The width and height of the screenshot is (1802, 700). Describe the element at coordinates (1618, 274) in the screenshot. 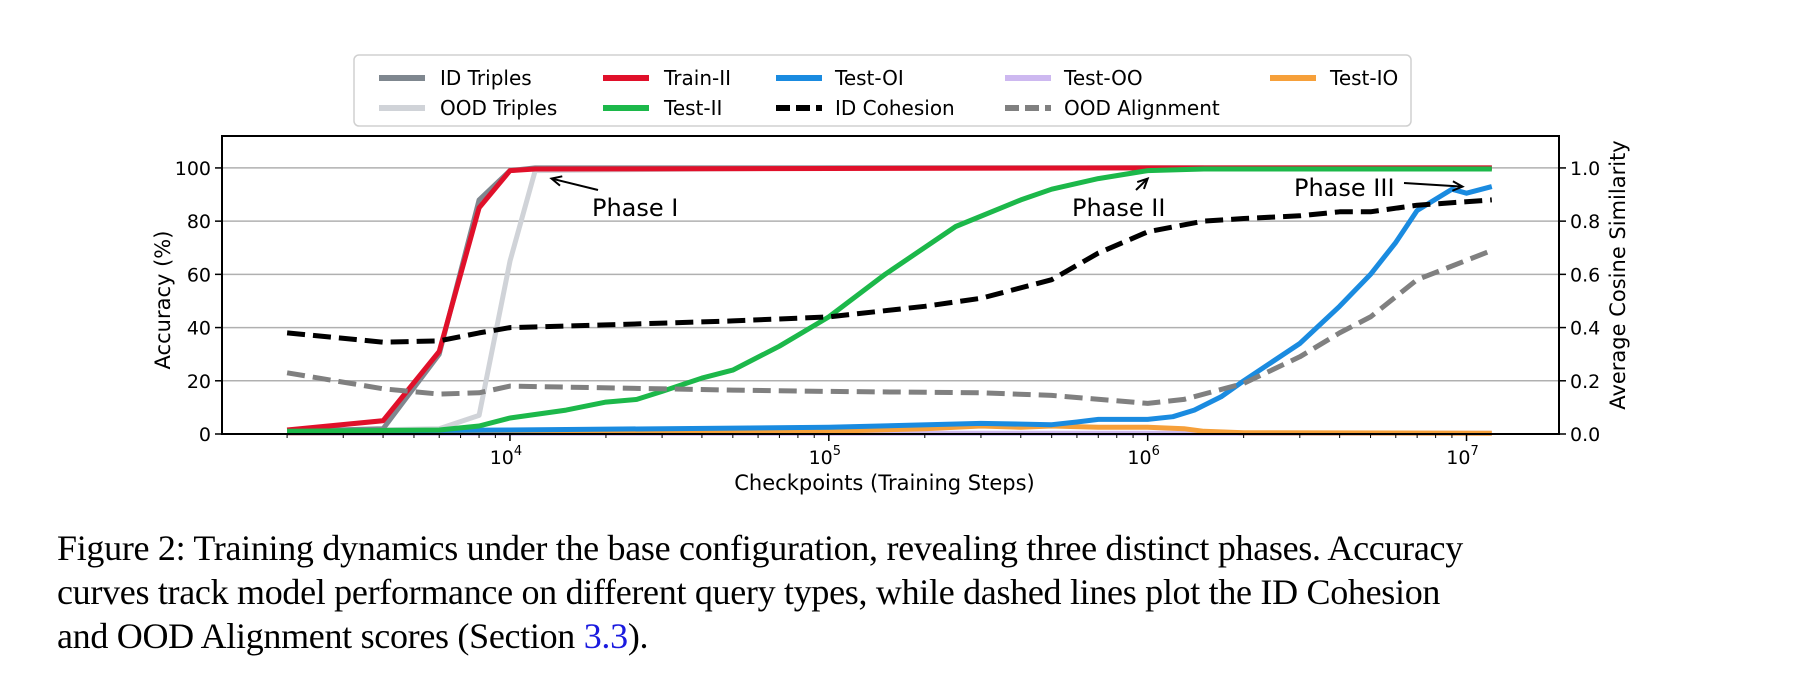

I see `y-right-axis-label: Average Cosine Similarity` at that location.